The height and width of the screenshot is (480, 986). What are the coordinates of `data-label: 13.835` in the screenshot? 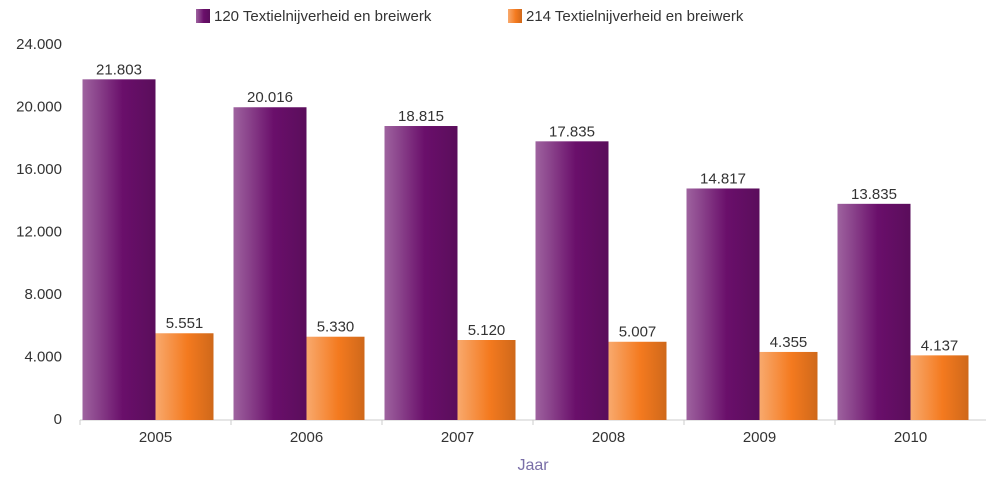 It's located at (874, 194).